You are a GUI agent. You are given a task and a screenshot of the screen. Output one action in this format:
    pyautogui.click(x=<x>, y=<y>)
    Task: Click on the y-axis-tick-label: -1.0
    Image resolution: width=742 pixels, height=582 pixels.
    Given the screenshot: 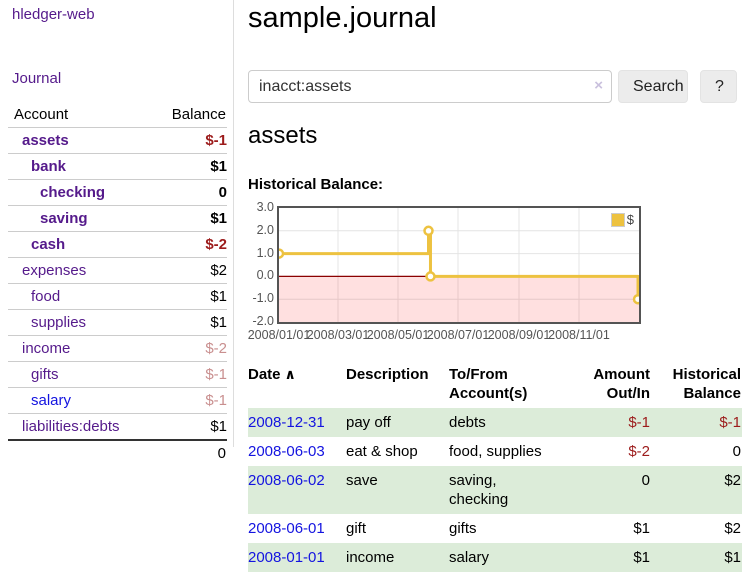 What is the action you would take?
    pyautogui.click(x=263, y=298)
    